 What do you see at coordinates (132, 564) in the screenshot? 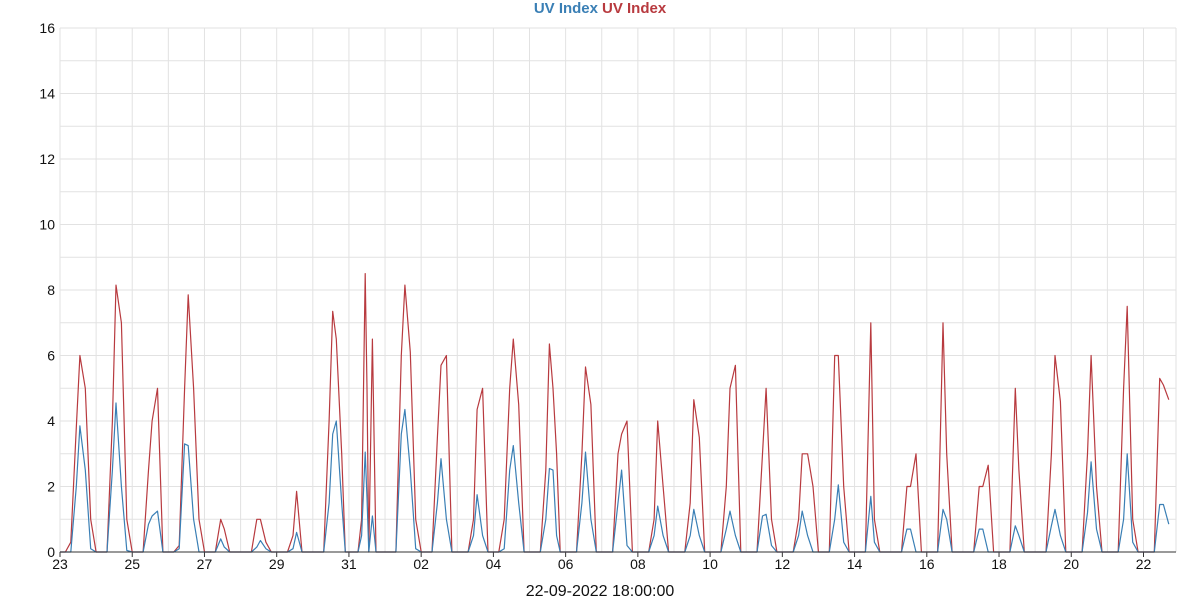
I see `x-tick-label: 25` at bounding box center [132, 564].